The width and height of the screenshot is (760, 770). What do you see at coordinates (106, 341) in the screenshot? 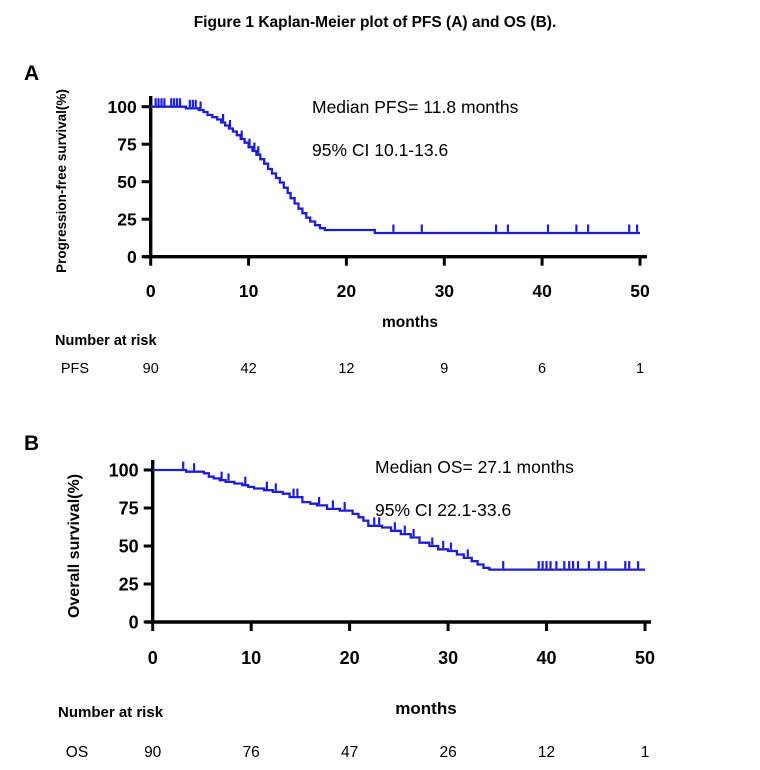
I see `panel-a-number-at-risk-title: Number at risk` at bounding box center [106, 341].